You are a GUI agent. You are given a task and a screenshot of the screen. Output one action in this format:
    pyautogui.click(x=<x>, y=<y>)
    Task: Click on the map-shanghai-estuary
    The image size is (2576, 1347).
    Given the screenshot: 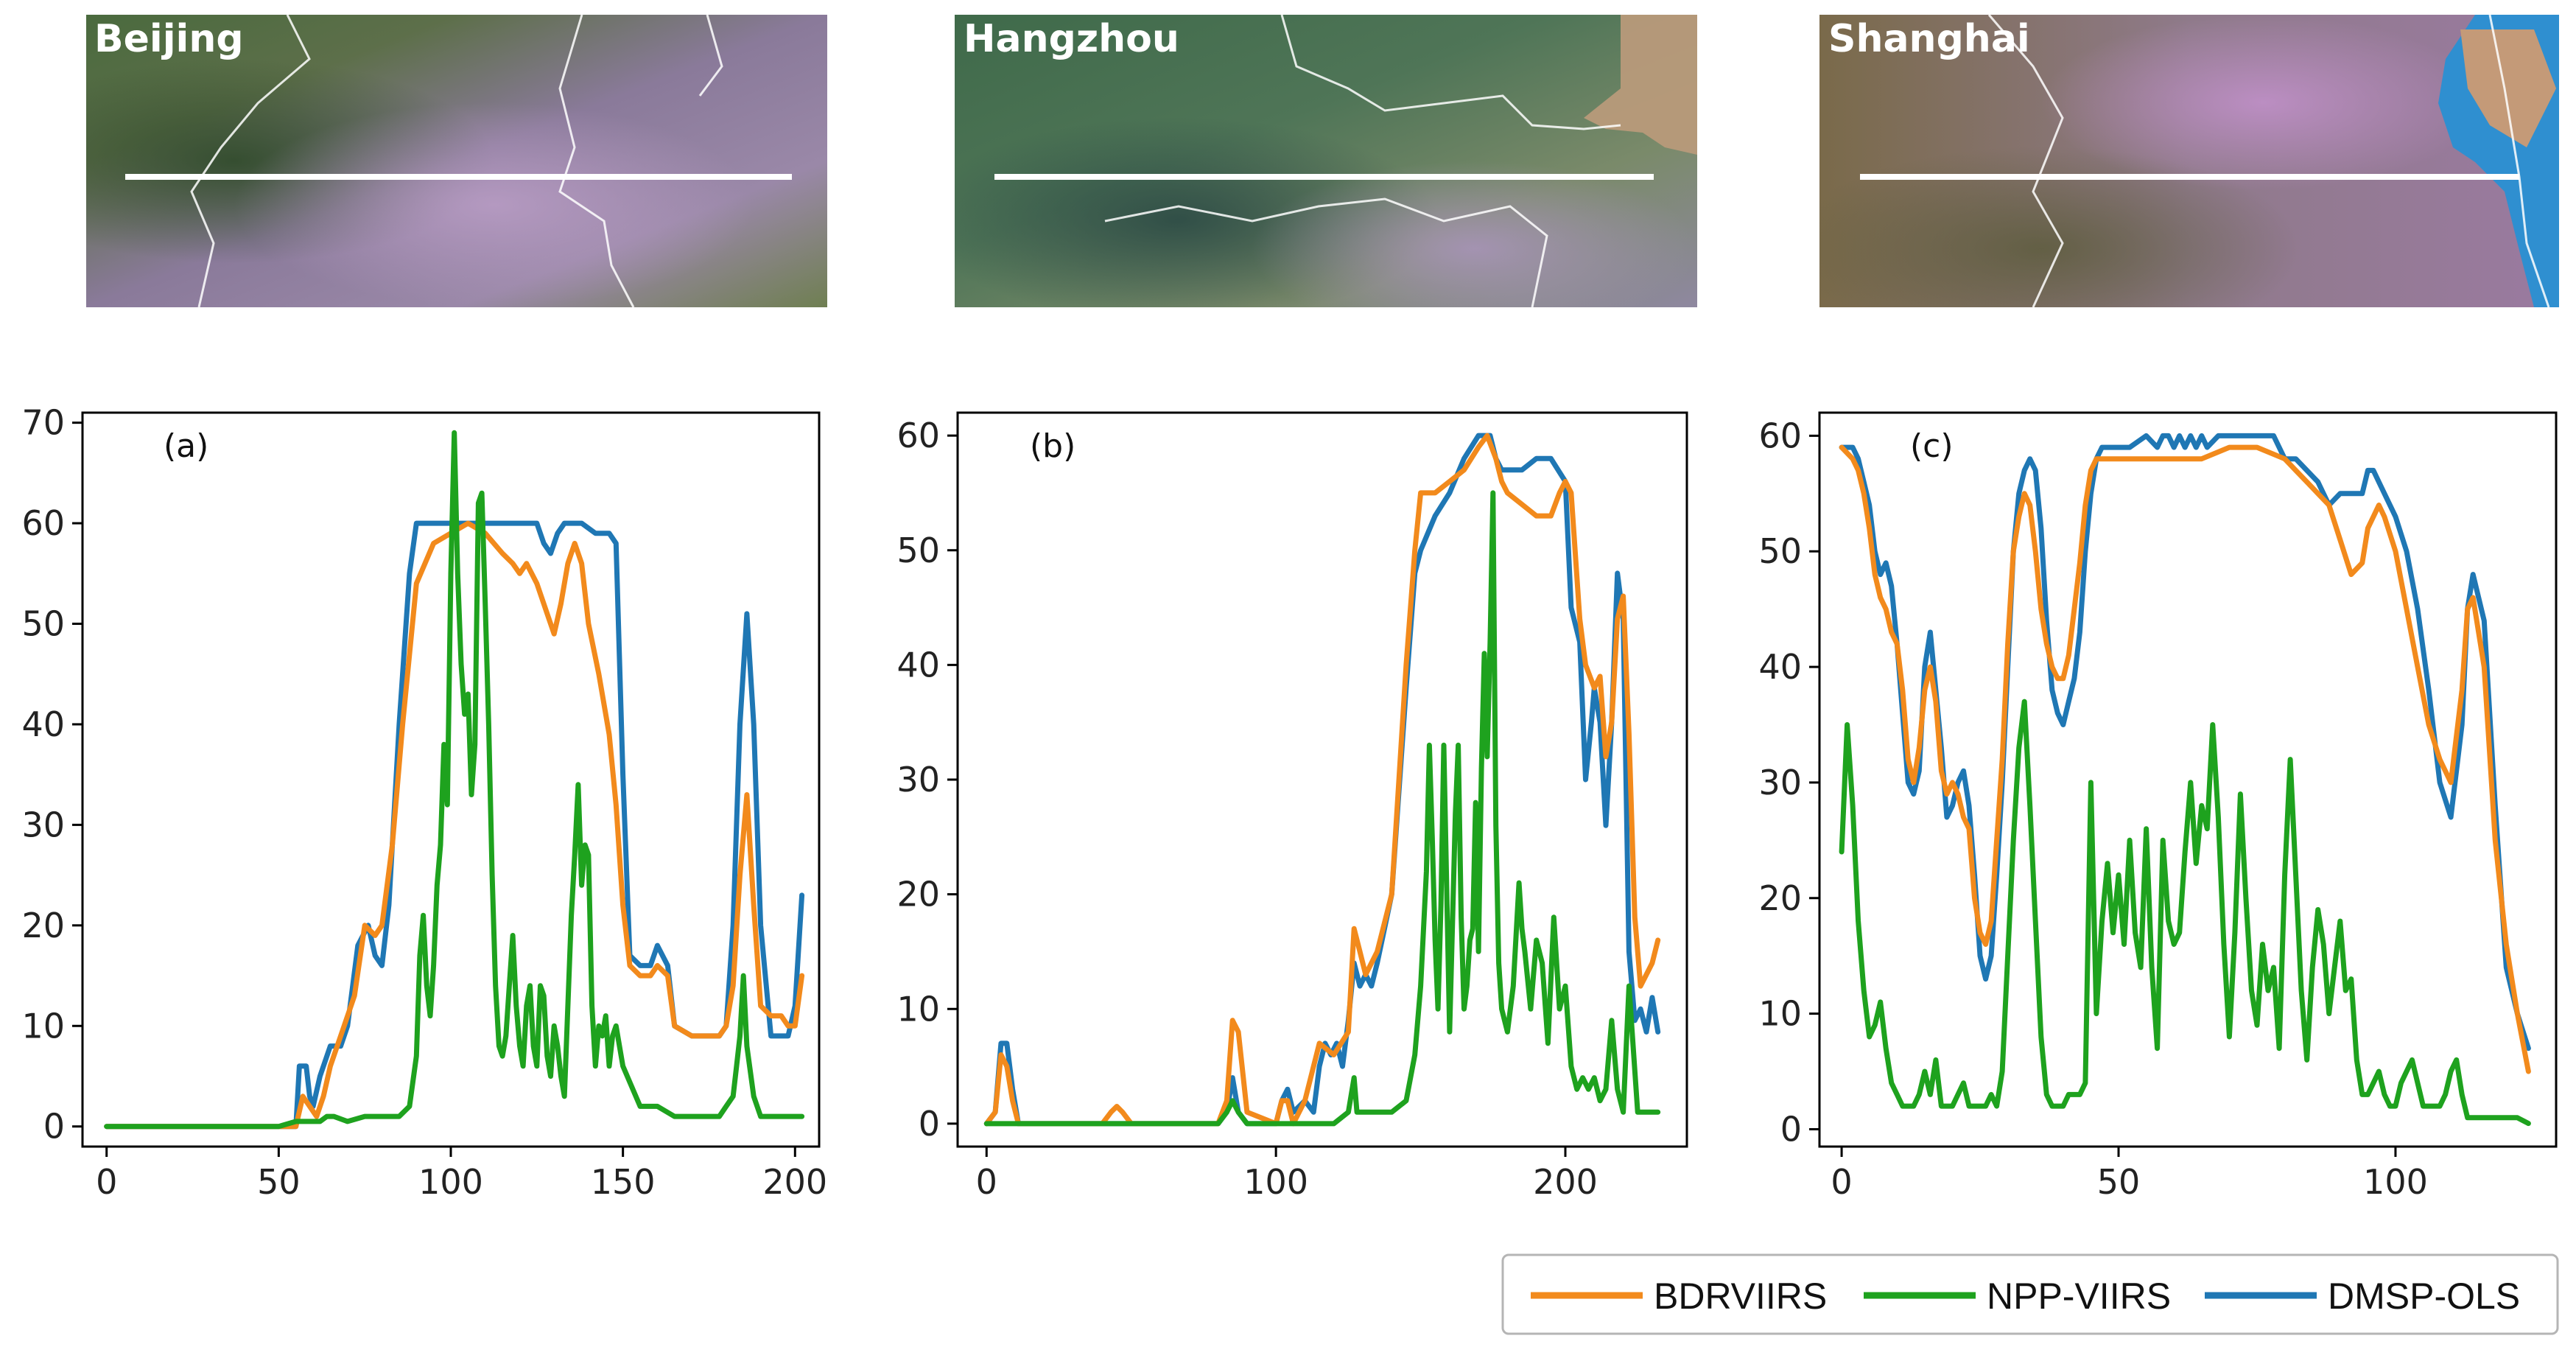 What is the action you would take?
    pyautogui.click(x=2508, y=88)
    